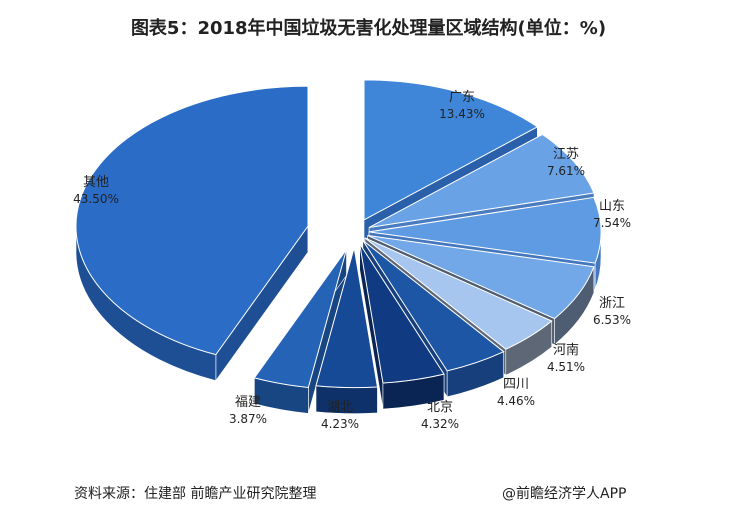  What do you see at coordinates (340, 407) in the screenshot?
I see `slice-label-8: 湖北` at bounding box center [340, 407].